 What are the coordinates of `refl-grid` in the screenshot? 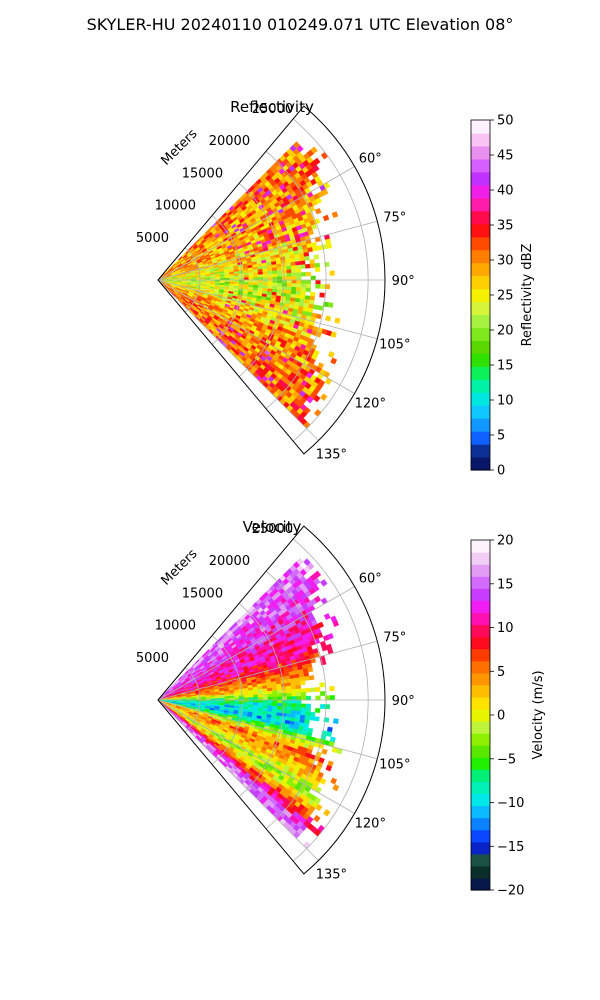 It's located at (271, 280).